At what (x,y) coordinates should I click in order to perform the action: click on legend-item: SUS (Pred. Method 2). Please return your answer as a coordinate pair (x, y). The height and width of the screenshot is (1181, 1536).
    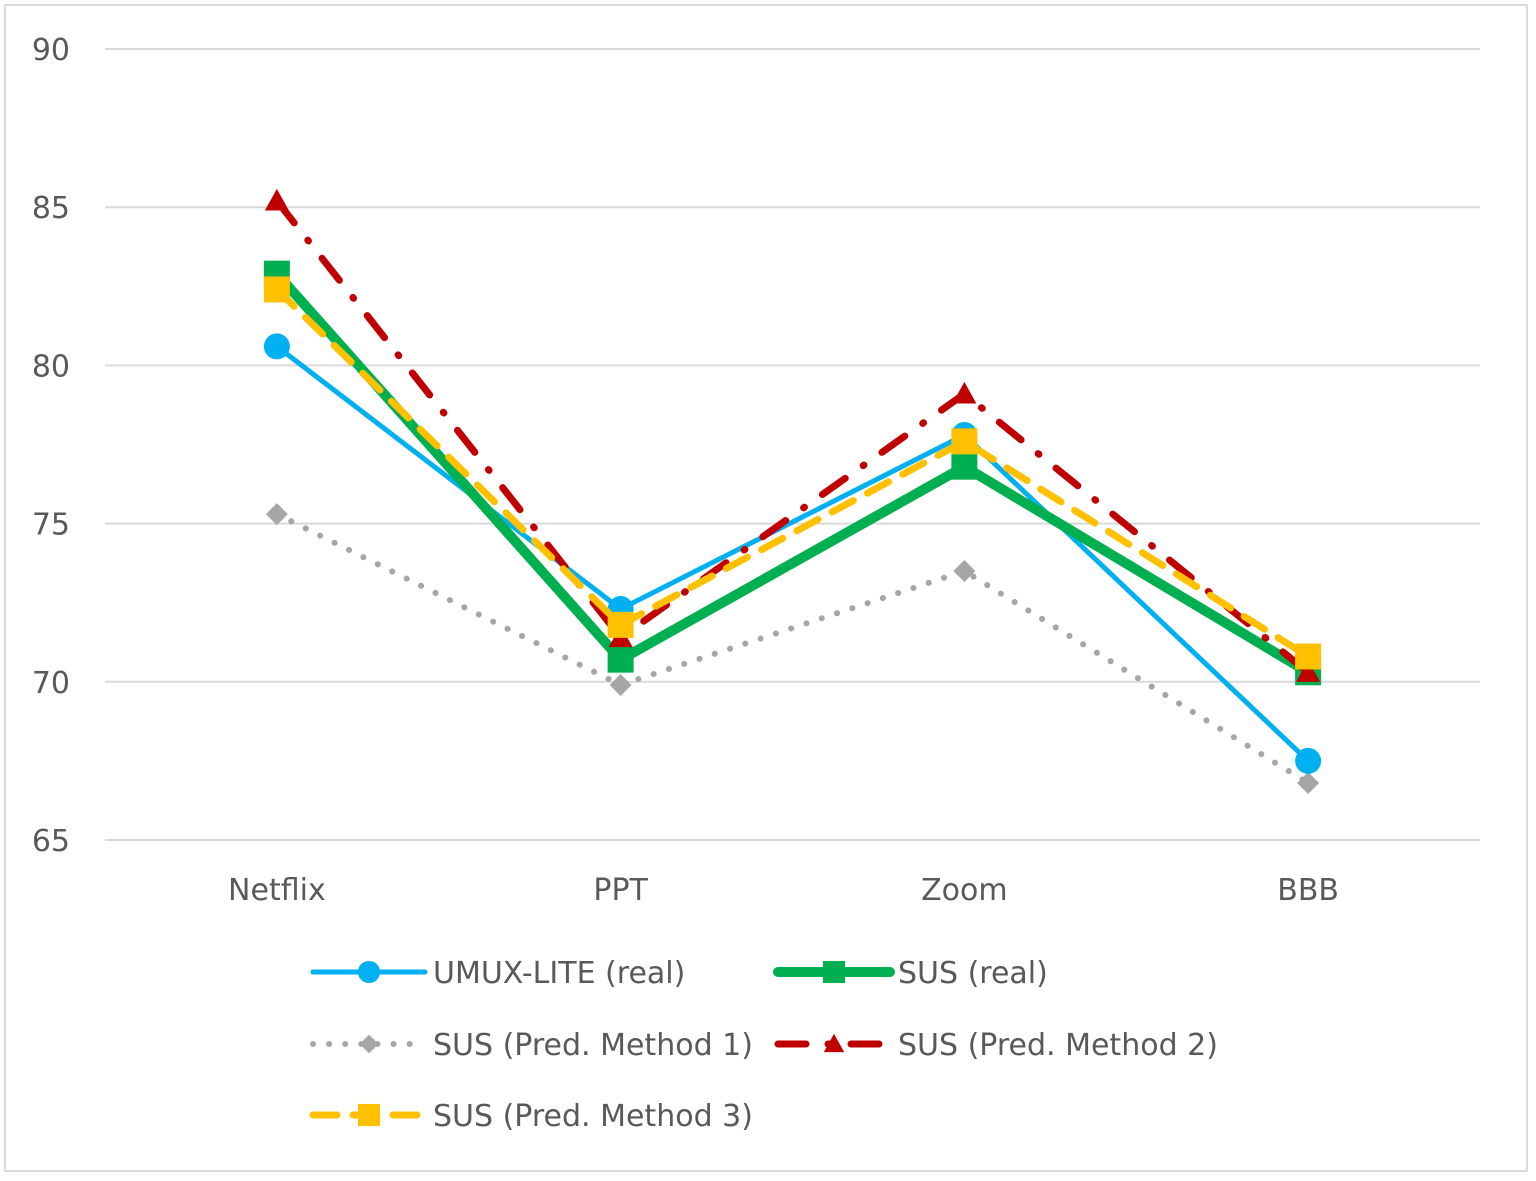
    Looking at the image, I should click on (996, 1045).